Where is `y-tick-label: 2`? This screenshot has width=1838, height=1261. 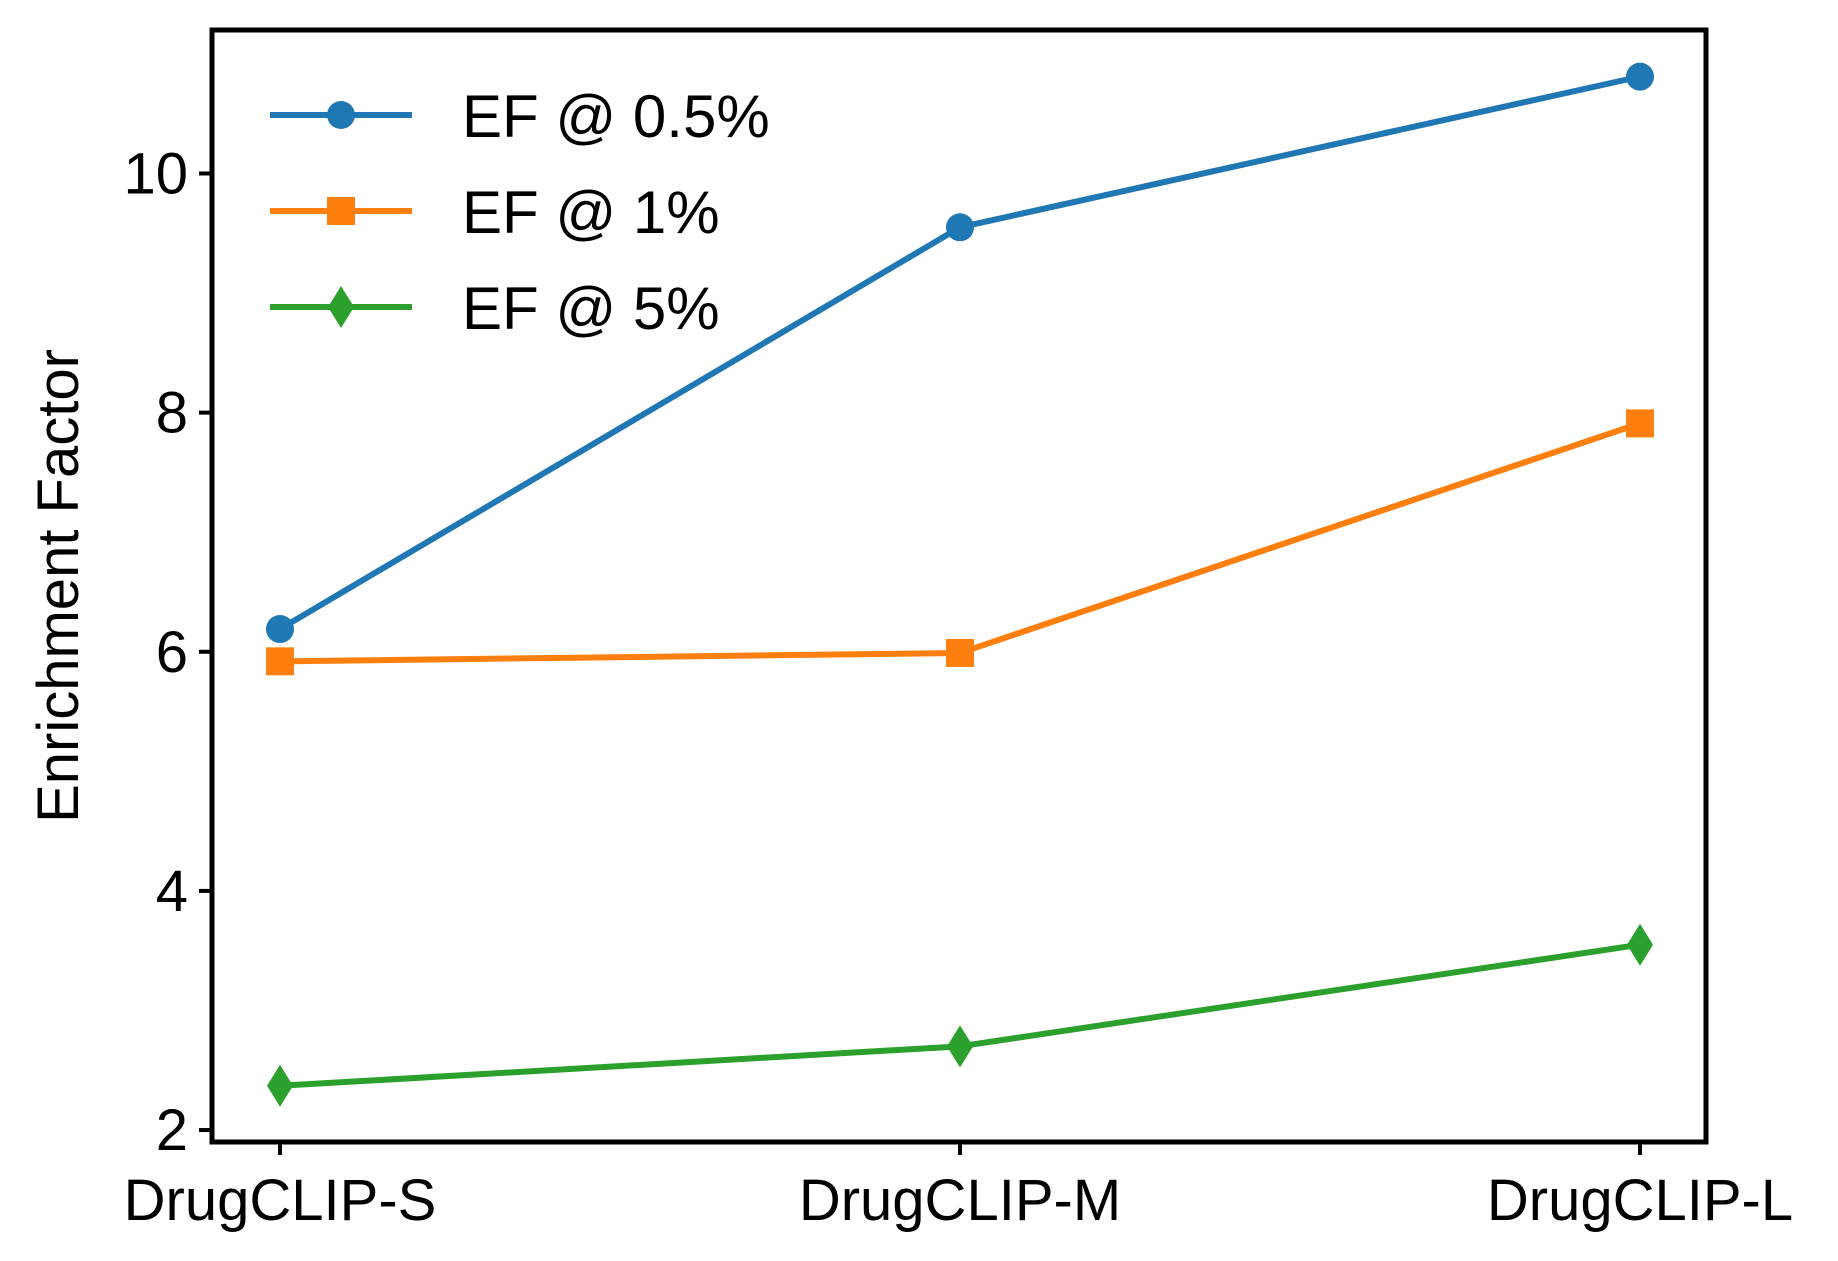
y-tick-label: 2 is located at coordinates (172, 1130).